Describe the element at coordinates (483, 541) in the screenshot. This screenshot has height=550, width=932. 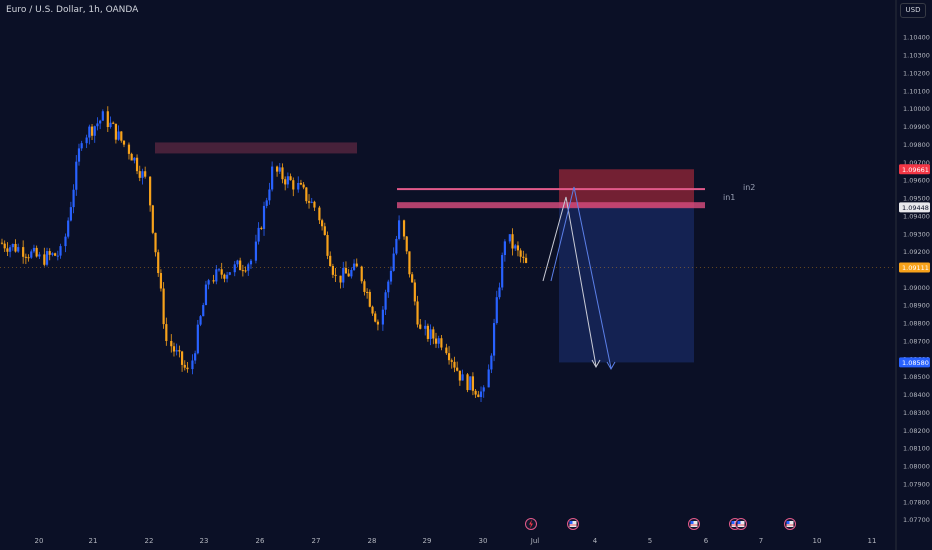
I see `time-tick-label: 30` at that location.